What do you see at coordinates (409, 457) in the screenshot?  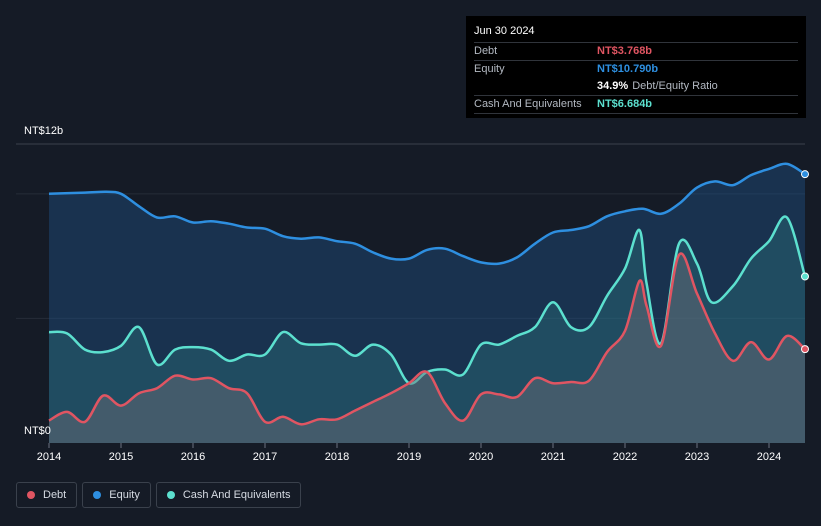 I see `x-tick-label: 2019` at bounding box center [409, 457].